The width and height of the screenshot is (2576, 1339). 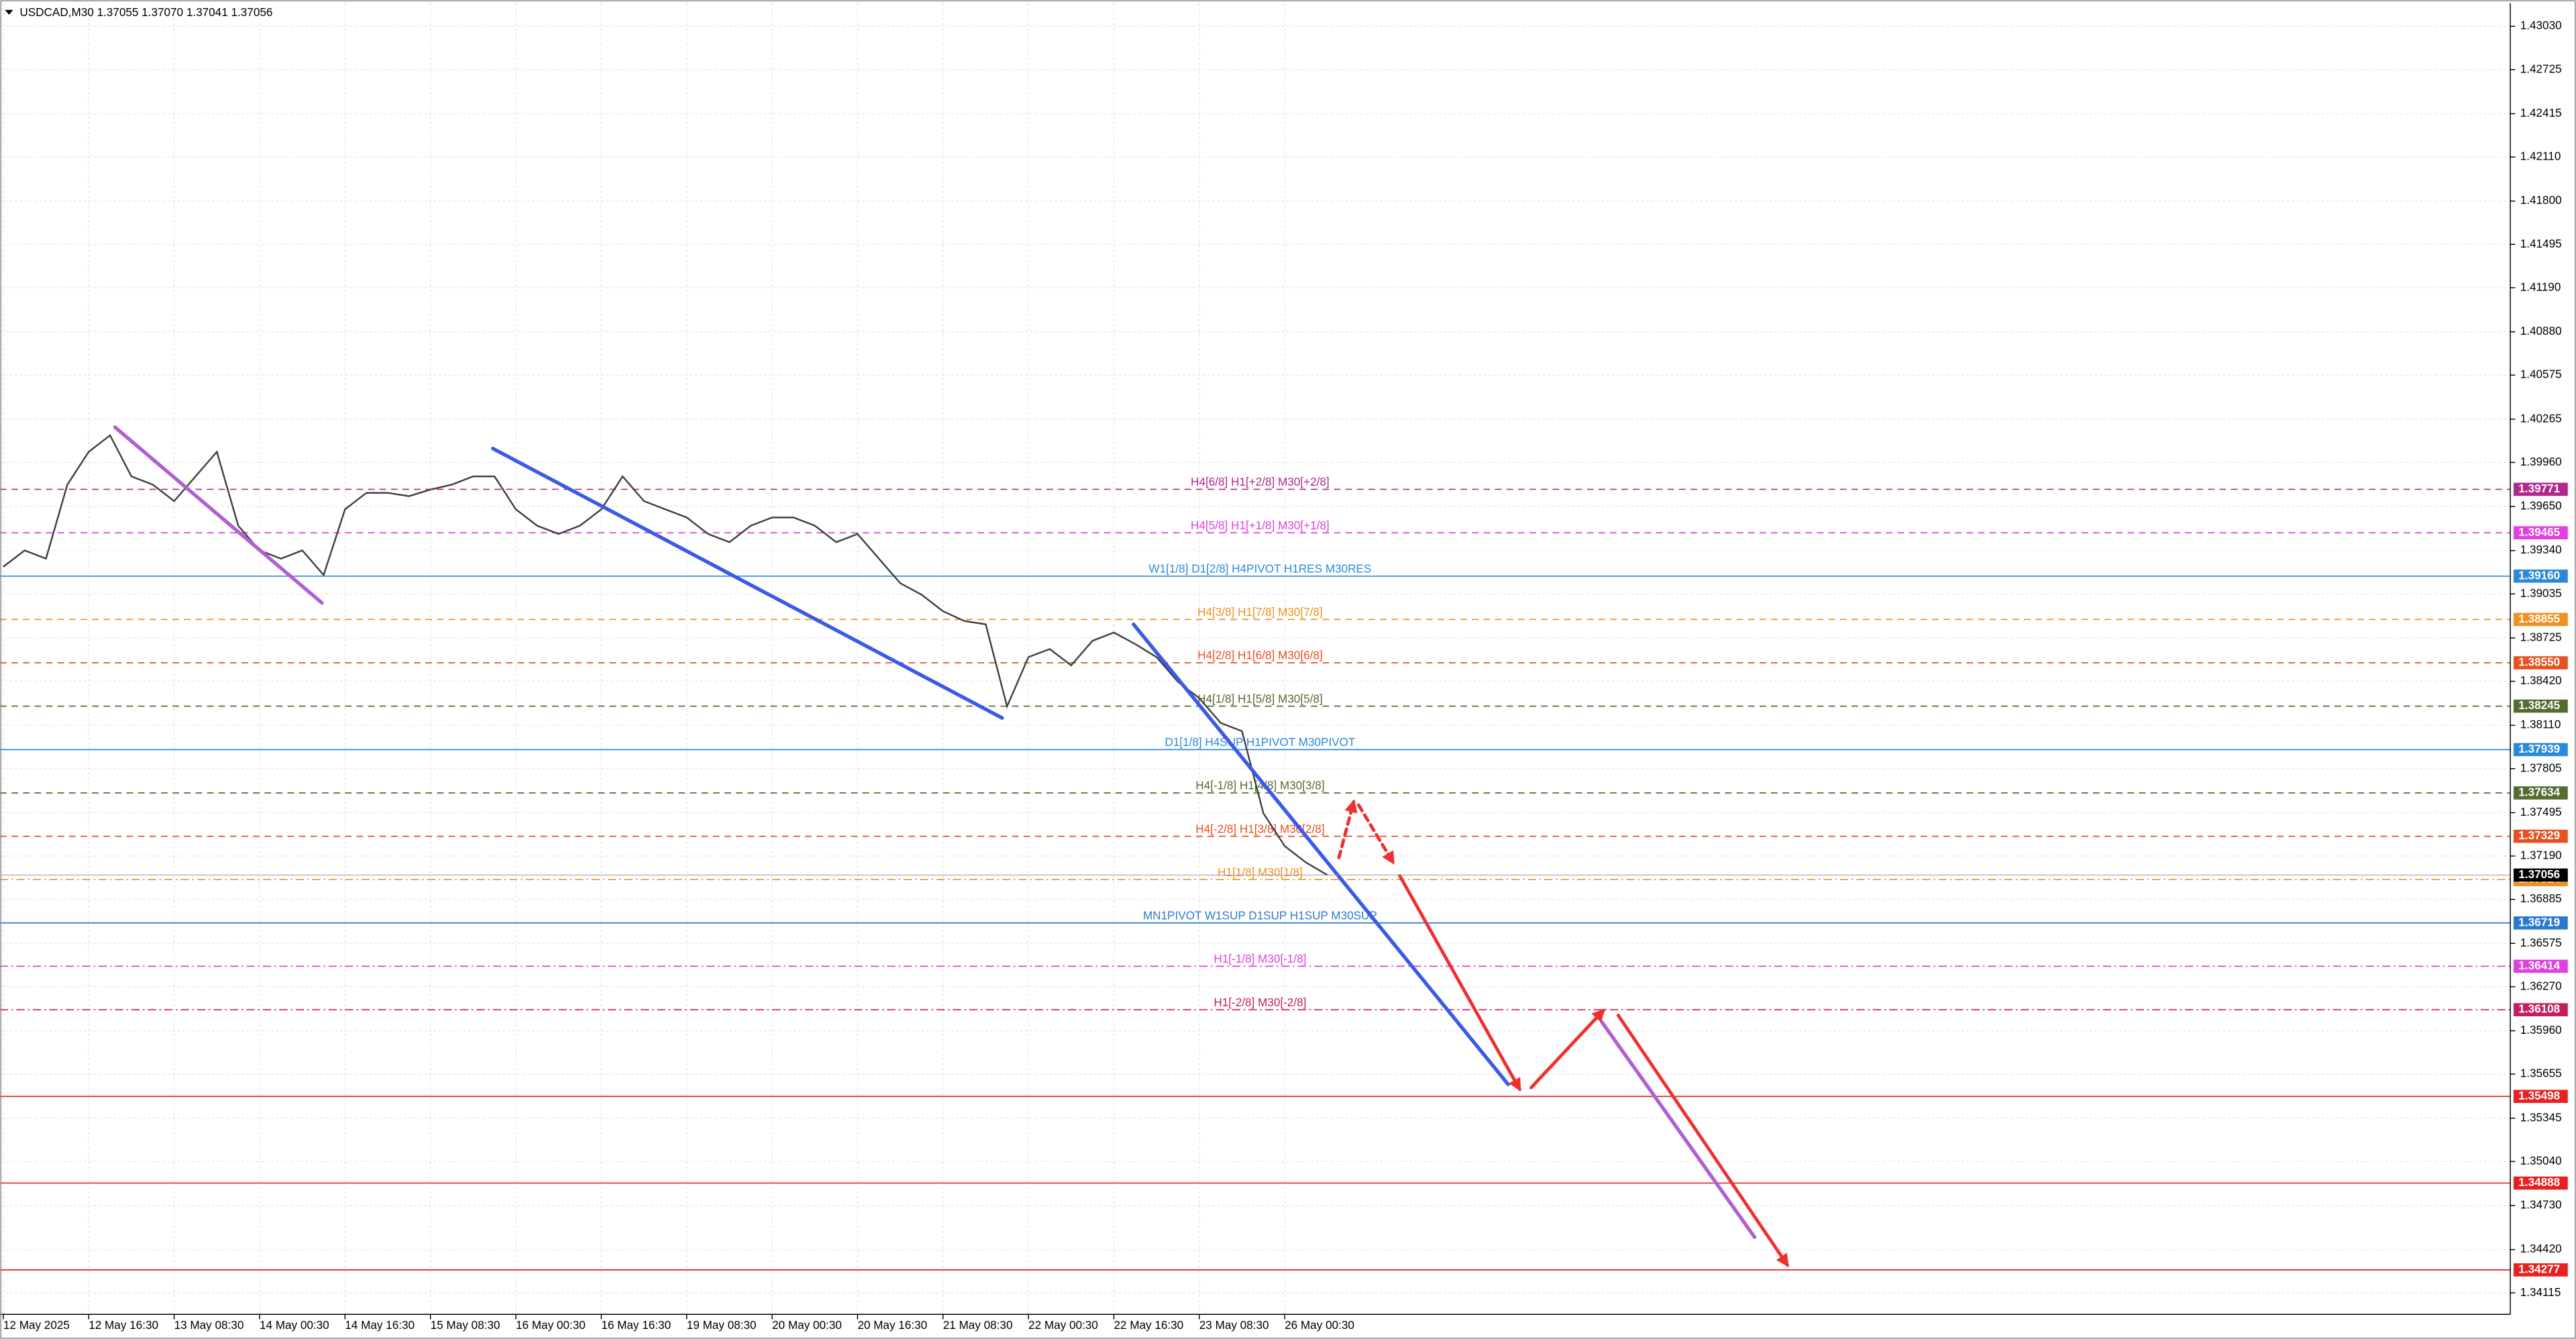 What do you see at coordinates (2541, 855) in the screenshot?
I see `y-tick-label: 1.37190` at bounding box center [2541, 855].